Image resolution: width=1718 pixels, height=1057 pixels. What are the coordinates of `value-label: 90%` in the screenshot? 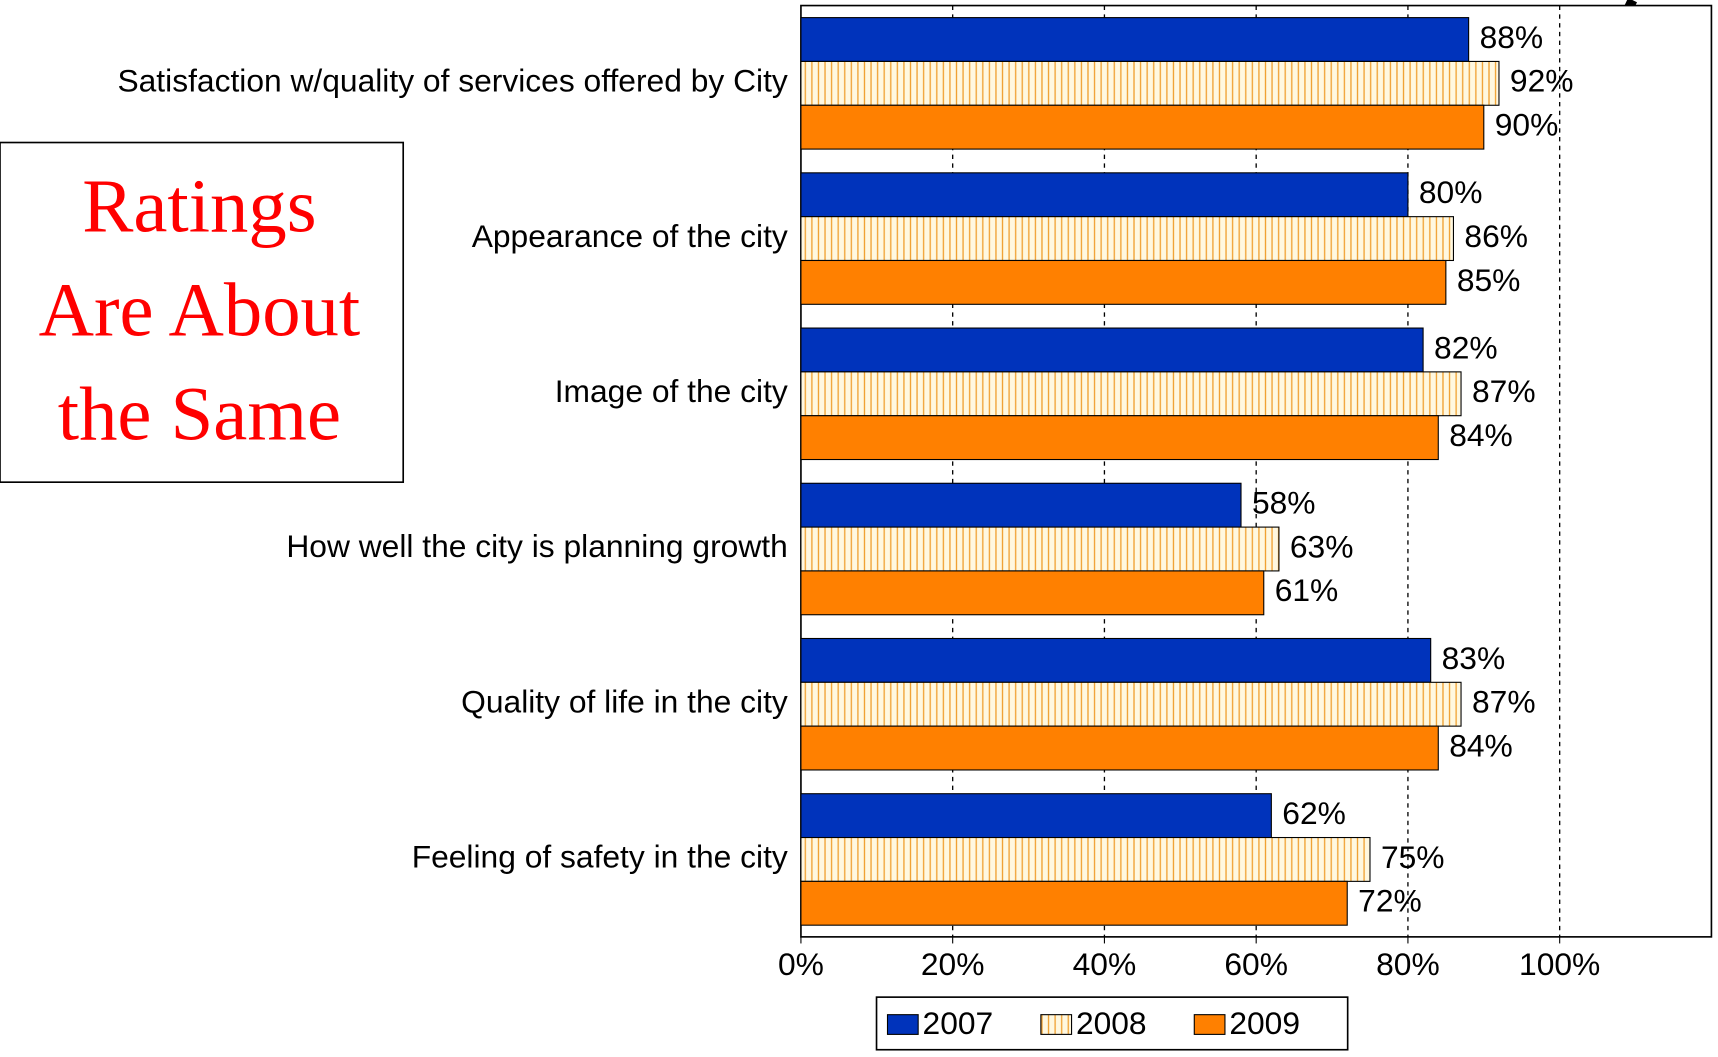 It's located at (1527, 125).